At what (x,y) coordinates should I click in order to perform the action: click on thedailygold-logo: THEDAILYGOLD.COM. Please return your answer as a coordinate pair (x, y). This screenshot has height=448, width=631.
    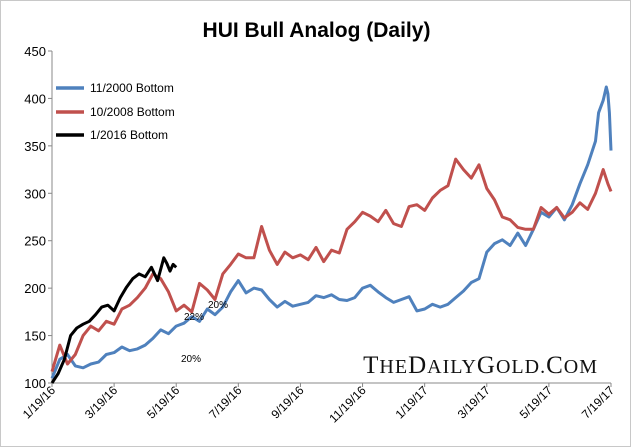
    Looking at the image, I should click on (480, 365).